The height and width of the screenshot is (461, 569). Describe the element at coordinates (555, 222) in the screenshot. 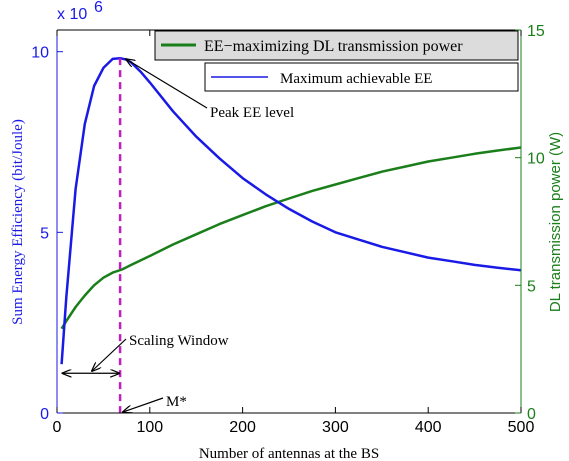

I see `y-right-axis-label: DL transmission power (W)` at that location.